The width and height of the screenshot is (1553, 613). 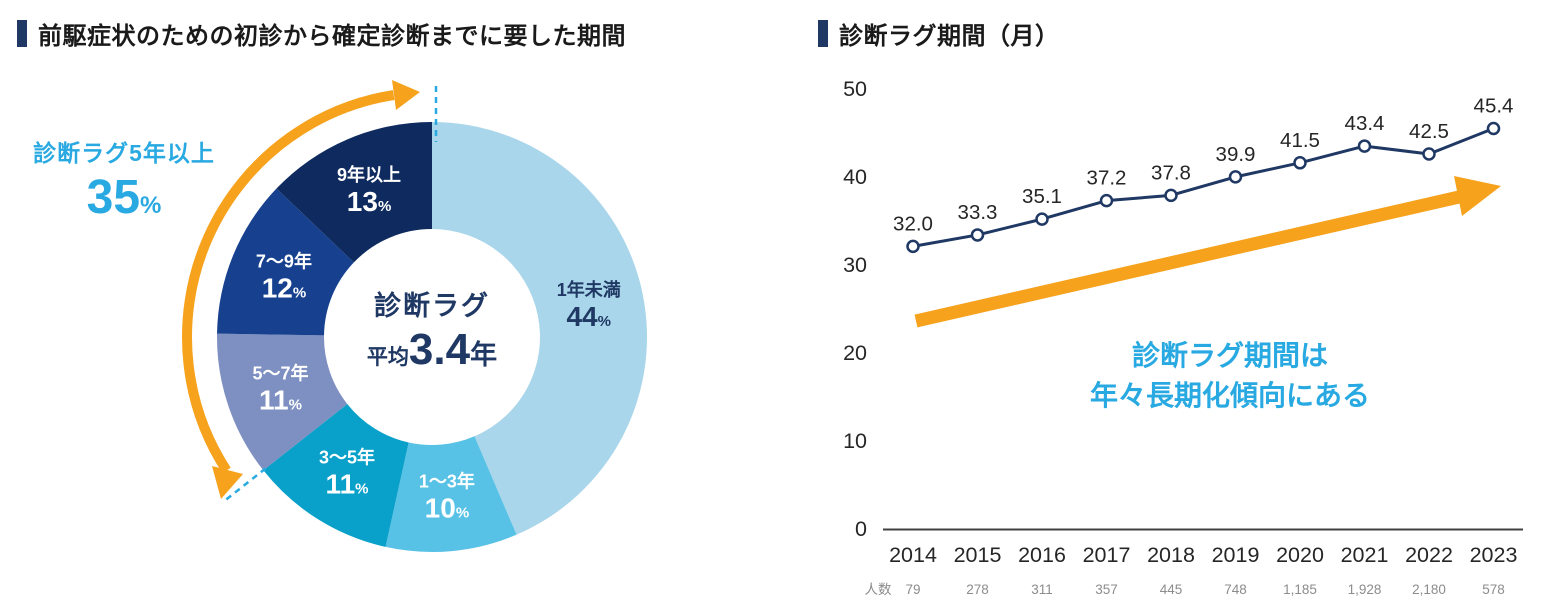 I want to click on sample-count-value: 311, so click(x=1042, y=589).